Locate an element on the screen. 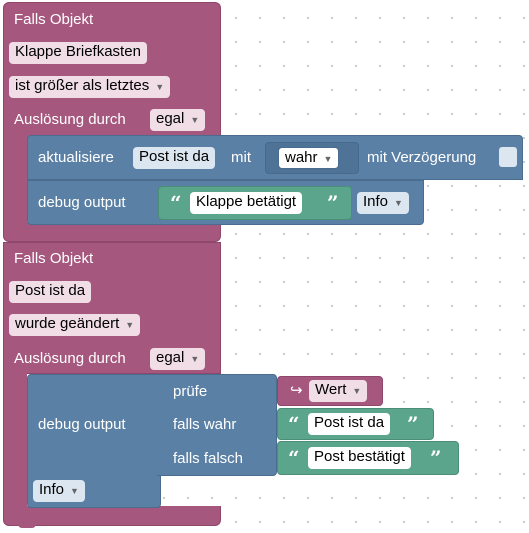 This screenshot has height=533, width=529. if-false-text-field: Post bestätigt is located at coordinates (359, 458).